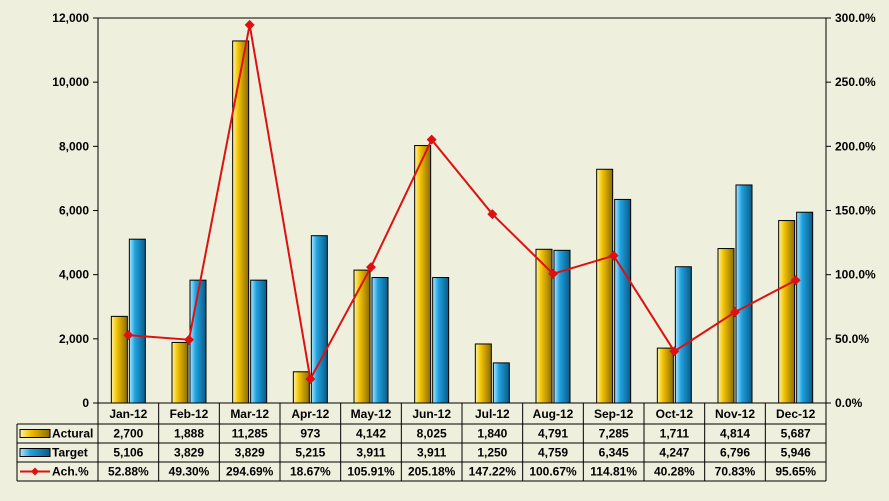 The width and height of the screenshot is (889, 501). Describe the element at coordinates (74, 211) in the screenshot. I see `y-tick-label: 6,000` at that location.